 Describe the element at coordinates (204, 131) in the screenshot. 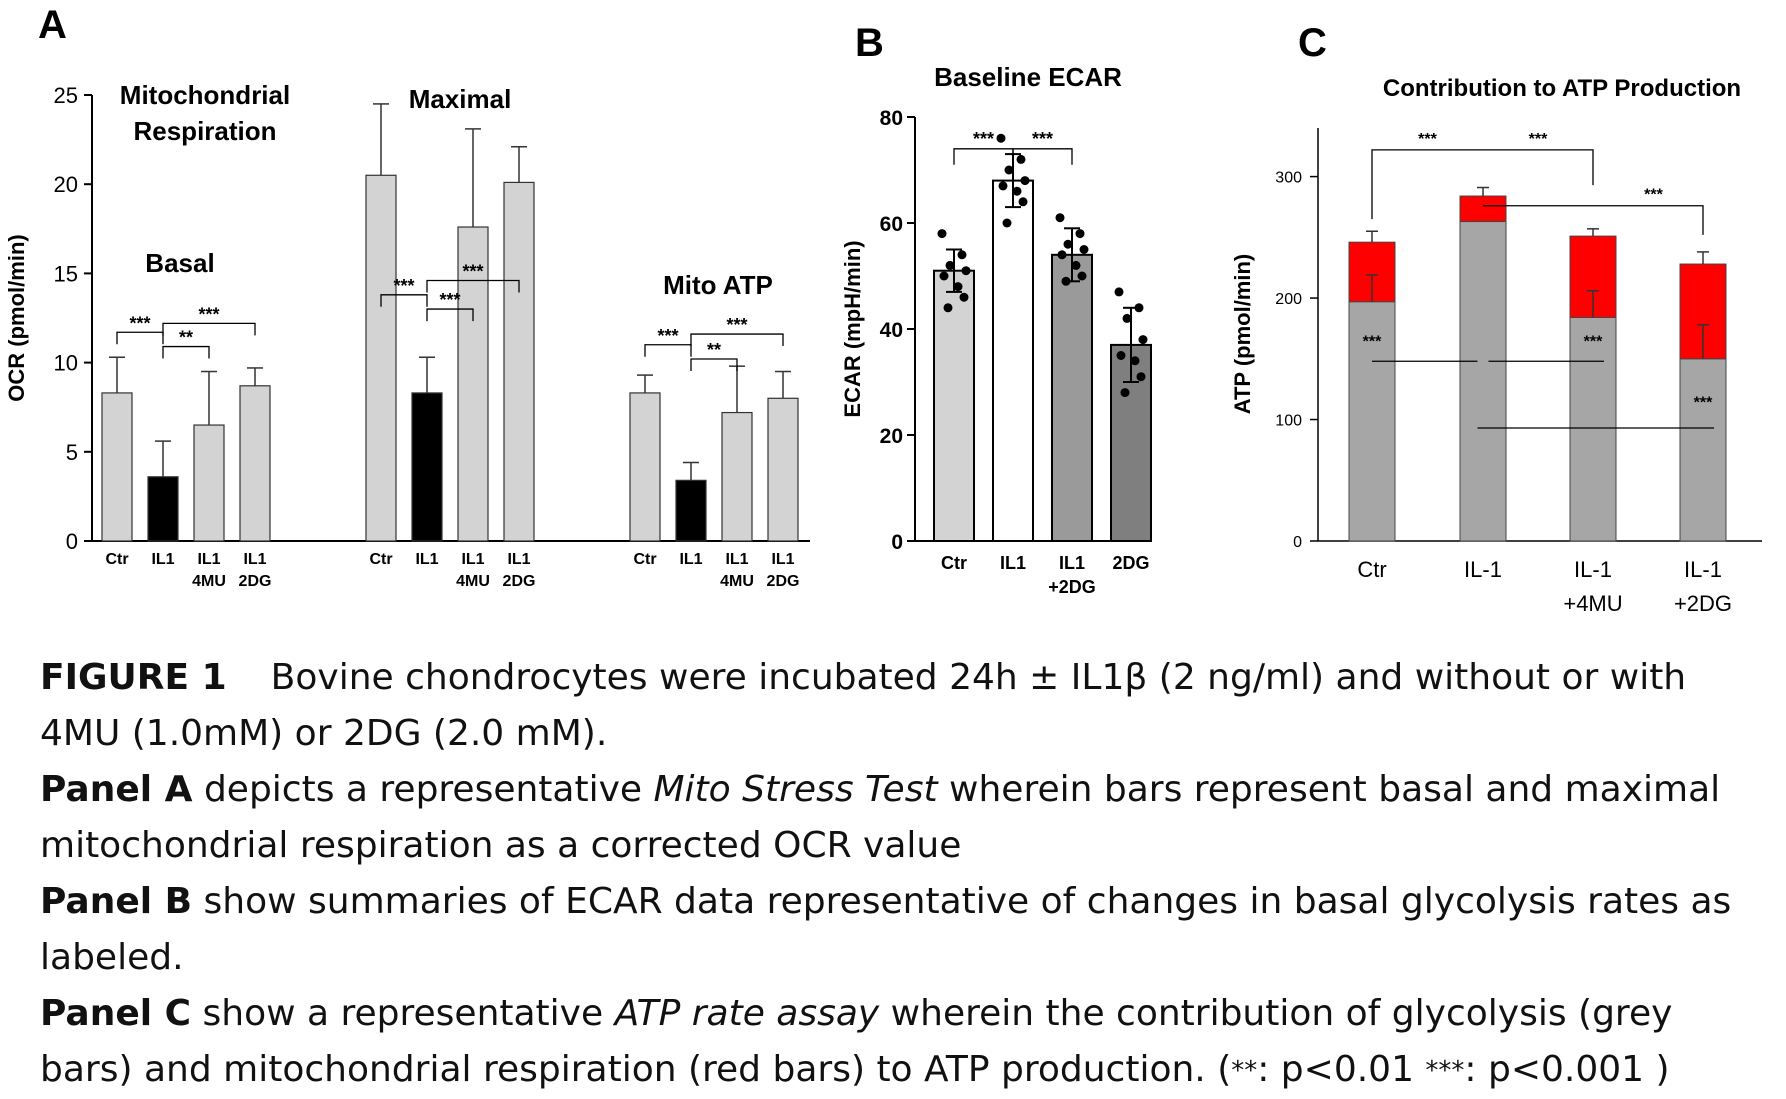

I see `group-title: Respiration` at that location.